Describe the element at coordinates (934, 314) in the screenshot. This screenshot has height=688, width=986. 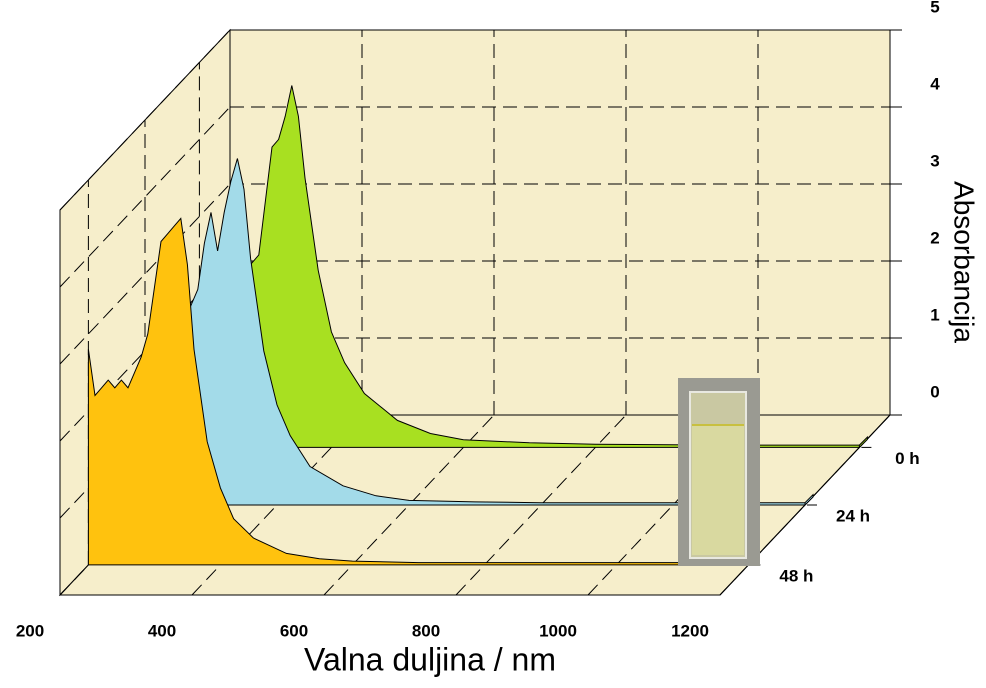
I see `y-tick-label: 1` at that location.